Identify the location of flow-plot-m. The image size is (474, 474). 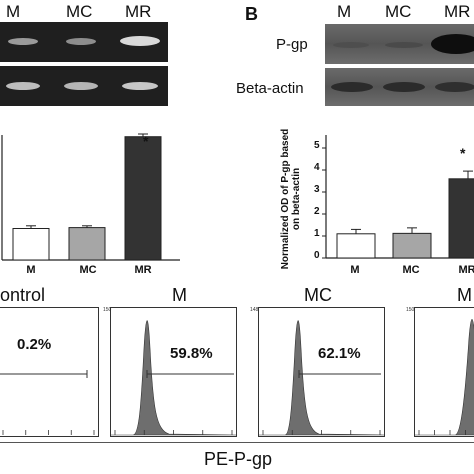
(173, 372).